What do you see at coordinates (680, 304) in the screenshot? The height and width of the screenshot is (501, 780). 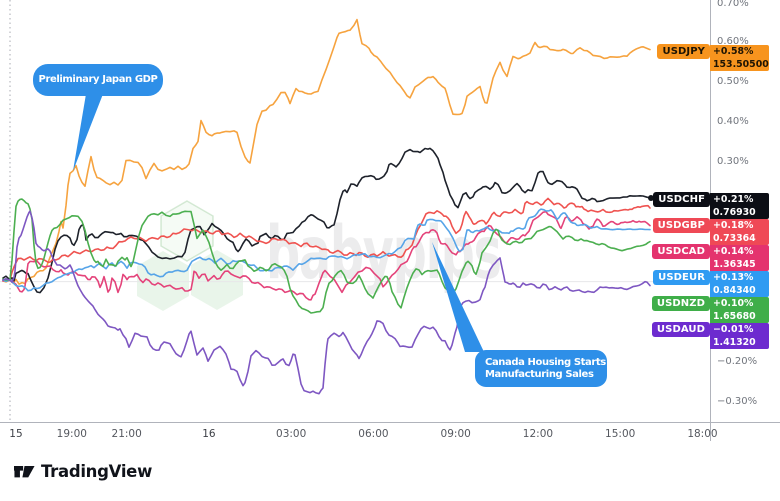 I see `price-label-symbol-usdnzd: USDNZD` at bounding box center [680, 304].